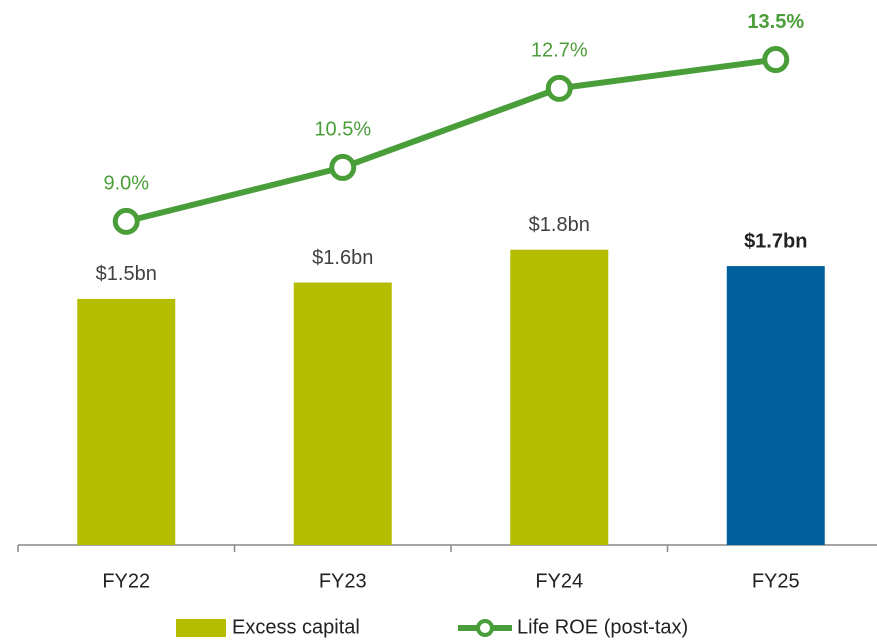 This screenshot has width=877, height=644. What do you see at coordinates (776, 581) in the screenshot?
I see `x-tick-label: FY25` at bounding box center [776, 581].